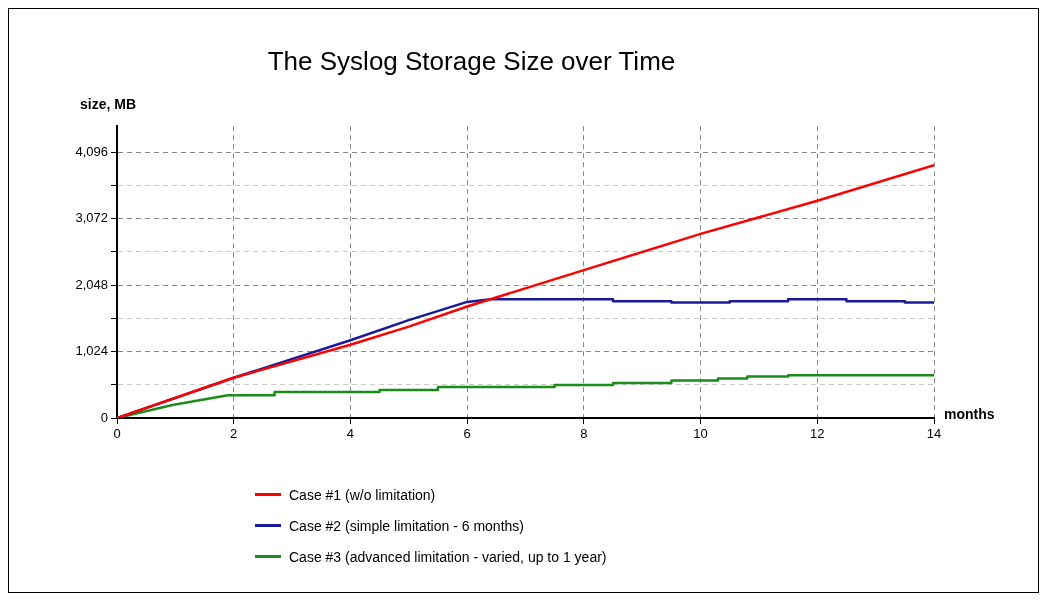 The width and height of the screenshot is (1047, 601). Describe the element at coordinates (350, 434) in the screenshot. I see `x-tick-label: 4` at that location.